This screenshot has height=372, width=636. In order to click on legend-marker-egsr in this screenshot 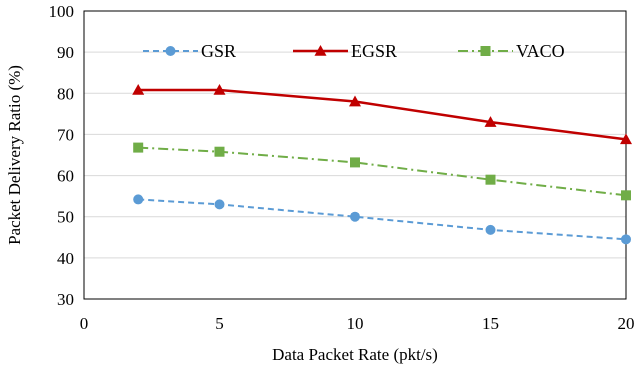, I will do `click(320, 50)`.